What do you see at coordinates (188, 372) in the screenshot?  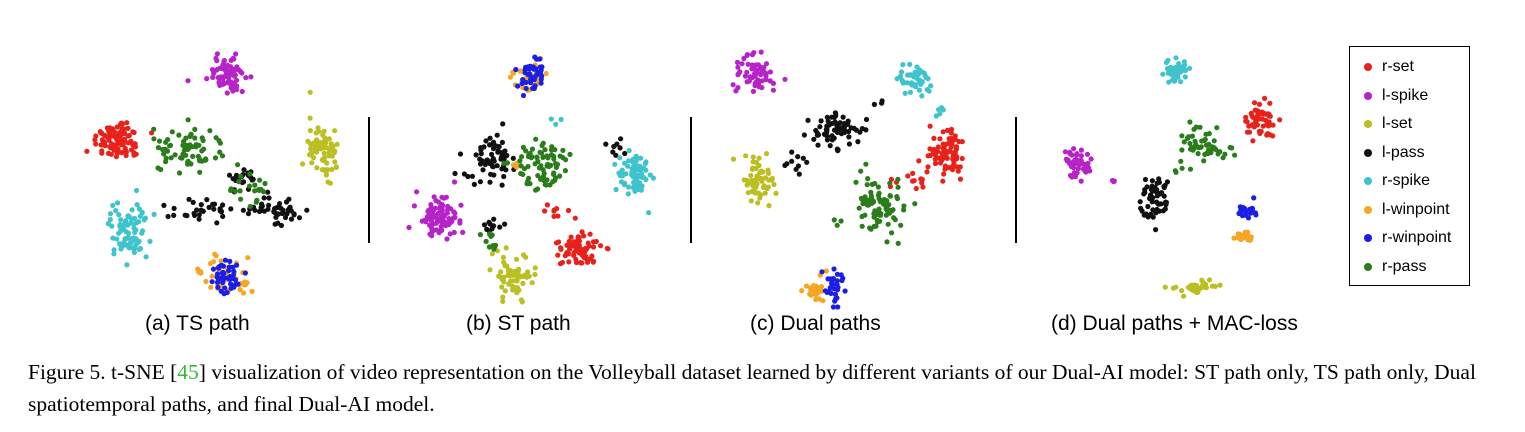 I see `citation-link: 45` at bounding box center [188, 372].